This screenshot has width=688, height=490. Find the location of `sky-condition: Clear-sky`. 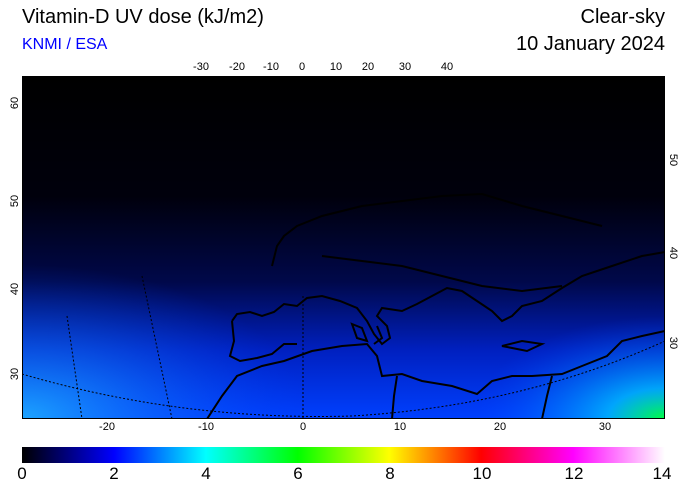

sky-condition: Clear-sky is located at coordinates (622, 17).